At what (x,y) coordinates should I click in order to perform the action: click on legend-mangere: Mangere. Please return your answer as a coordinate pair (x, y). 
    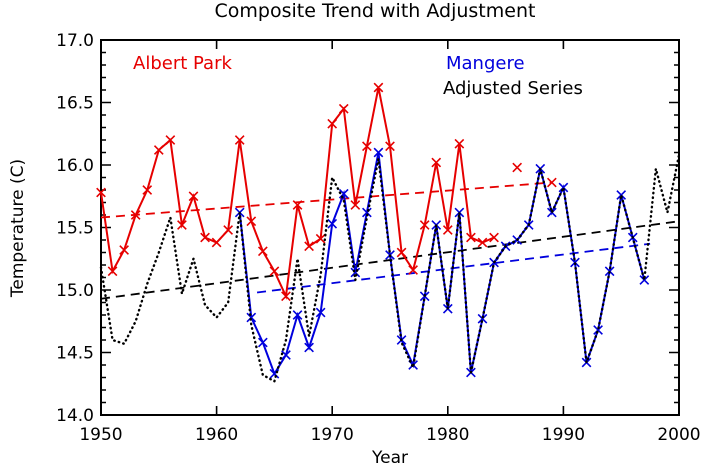
    Looking at the image, I should click on (485, 63).